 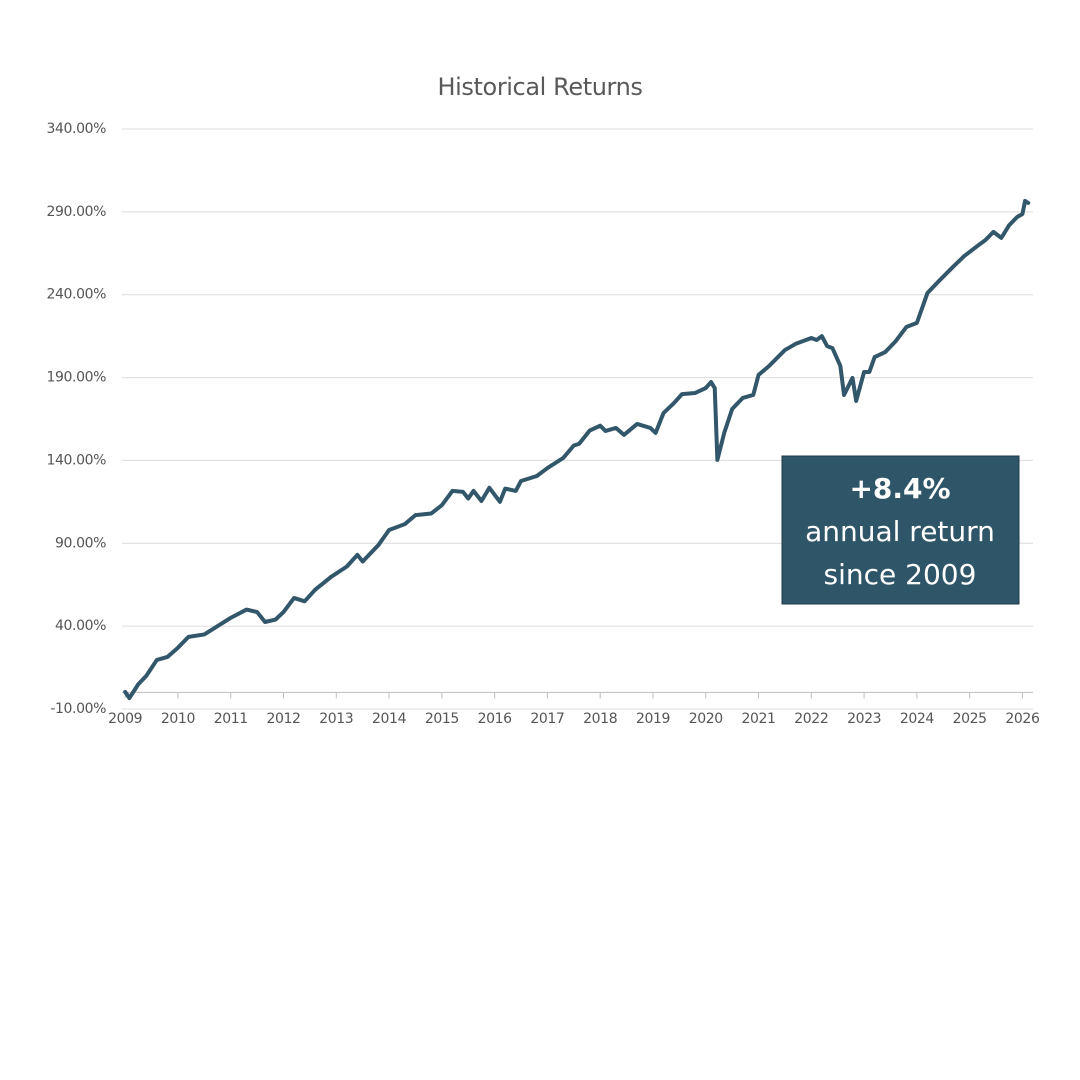 I want to click on y-tick-label: 140.00%, so click(x=77, y=460).